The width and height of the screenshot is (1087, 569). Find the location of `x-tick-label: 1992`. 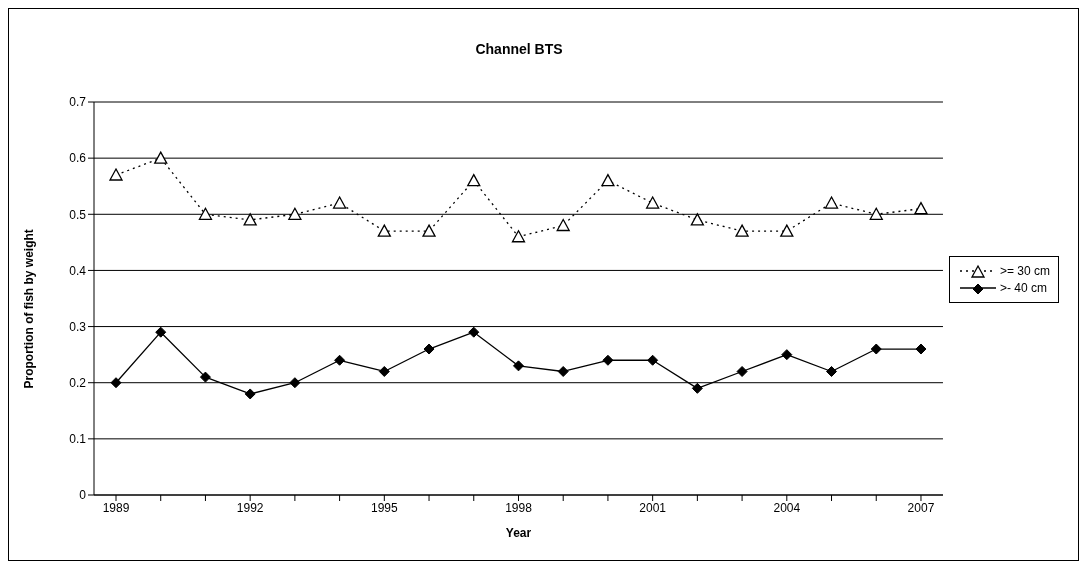

x-tick-label: 1992 is located at coordinates (250, 507).